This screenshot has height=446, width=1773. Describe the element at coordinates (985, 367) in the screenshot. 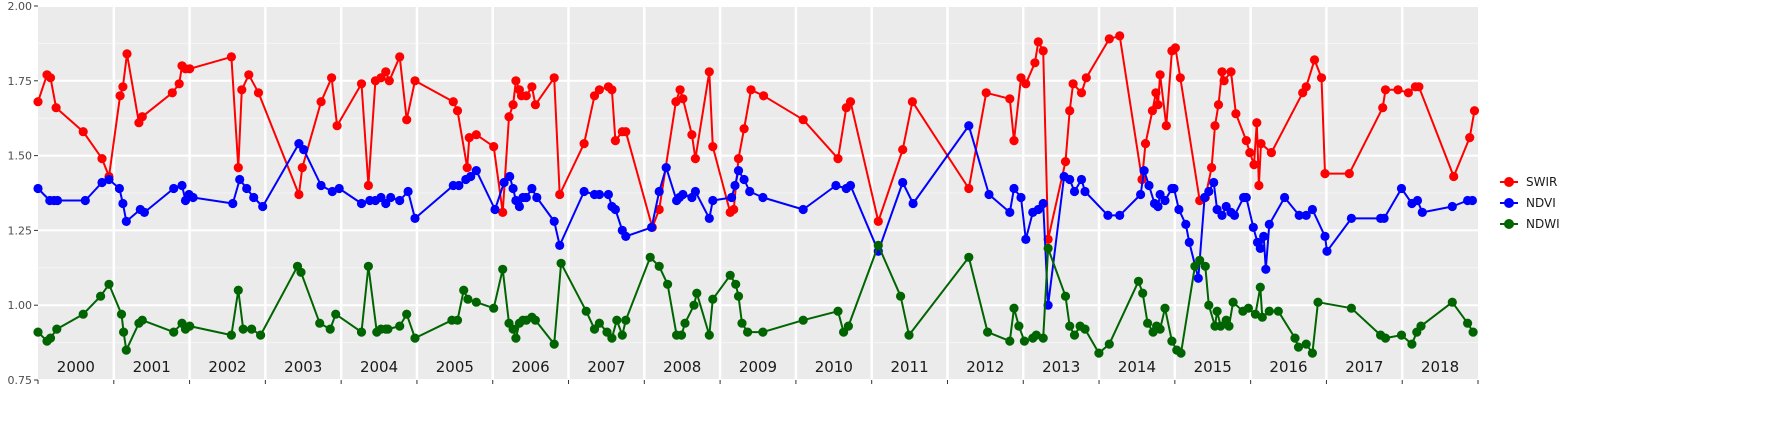

I see `year-label: 2012` at that location.